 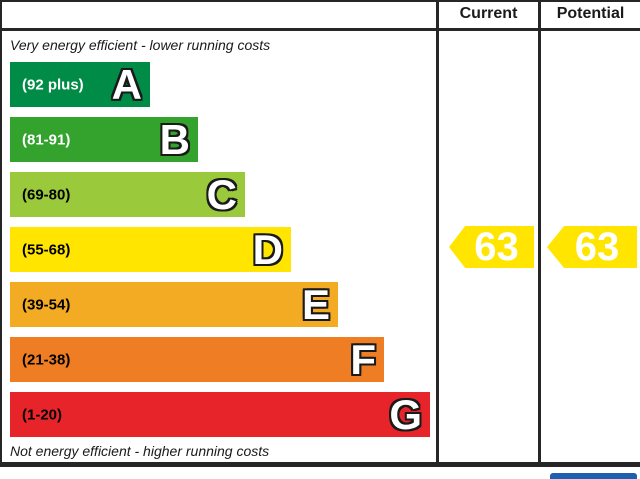 I want to click on potential-rating-arrow: 63, so click(x=592, y=247).